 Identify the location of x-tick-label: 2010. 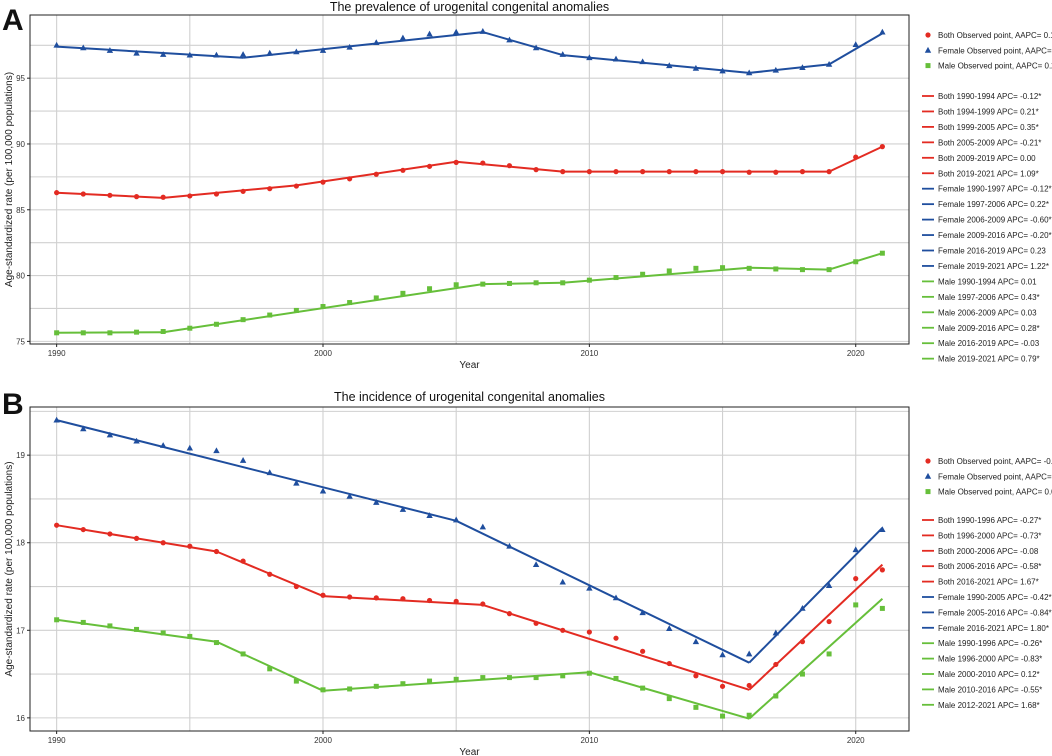
(589, 353).